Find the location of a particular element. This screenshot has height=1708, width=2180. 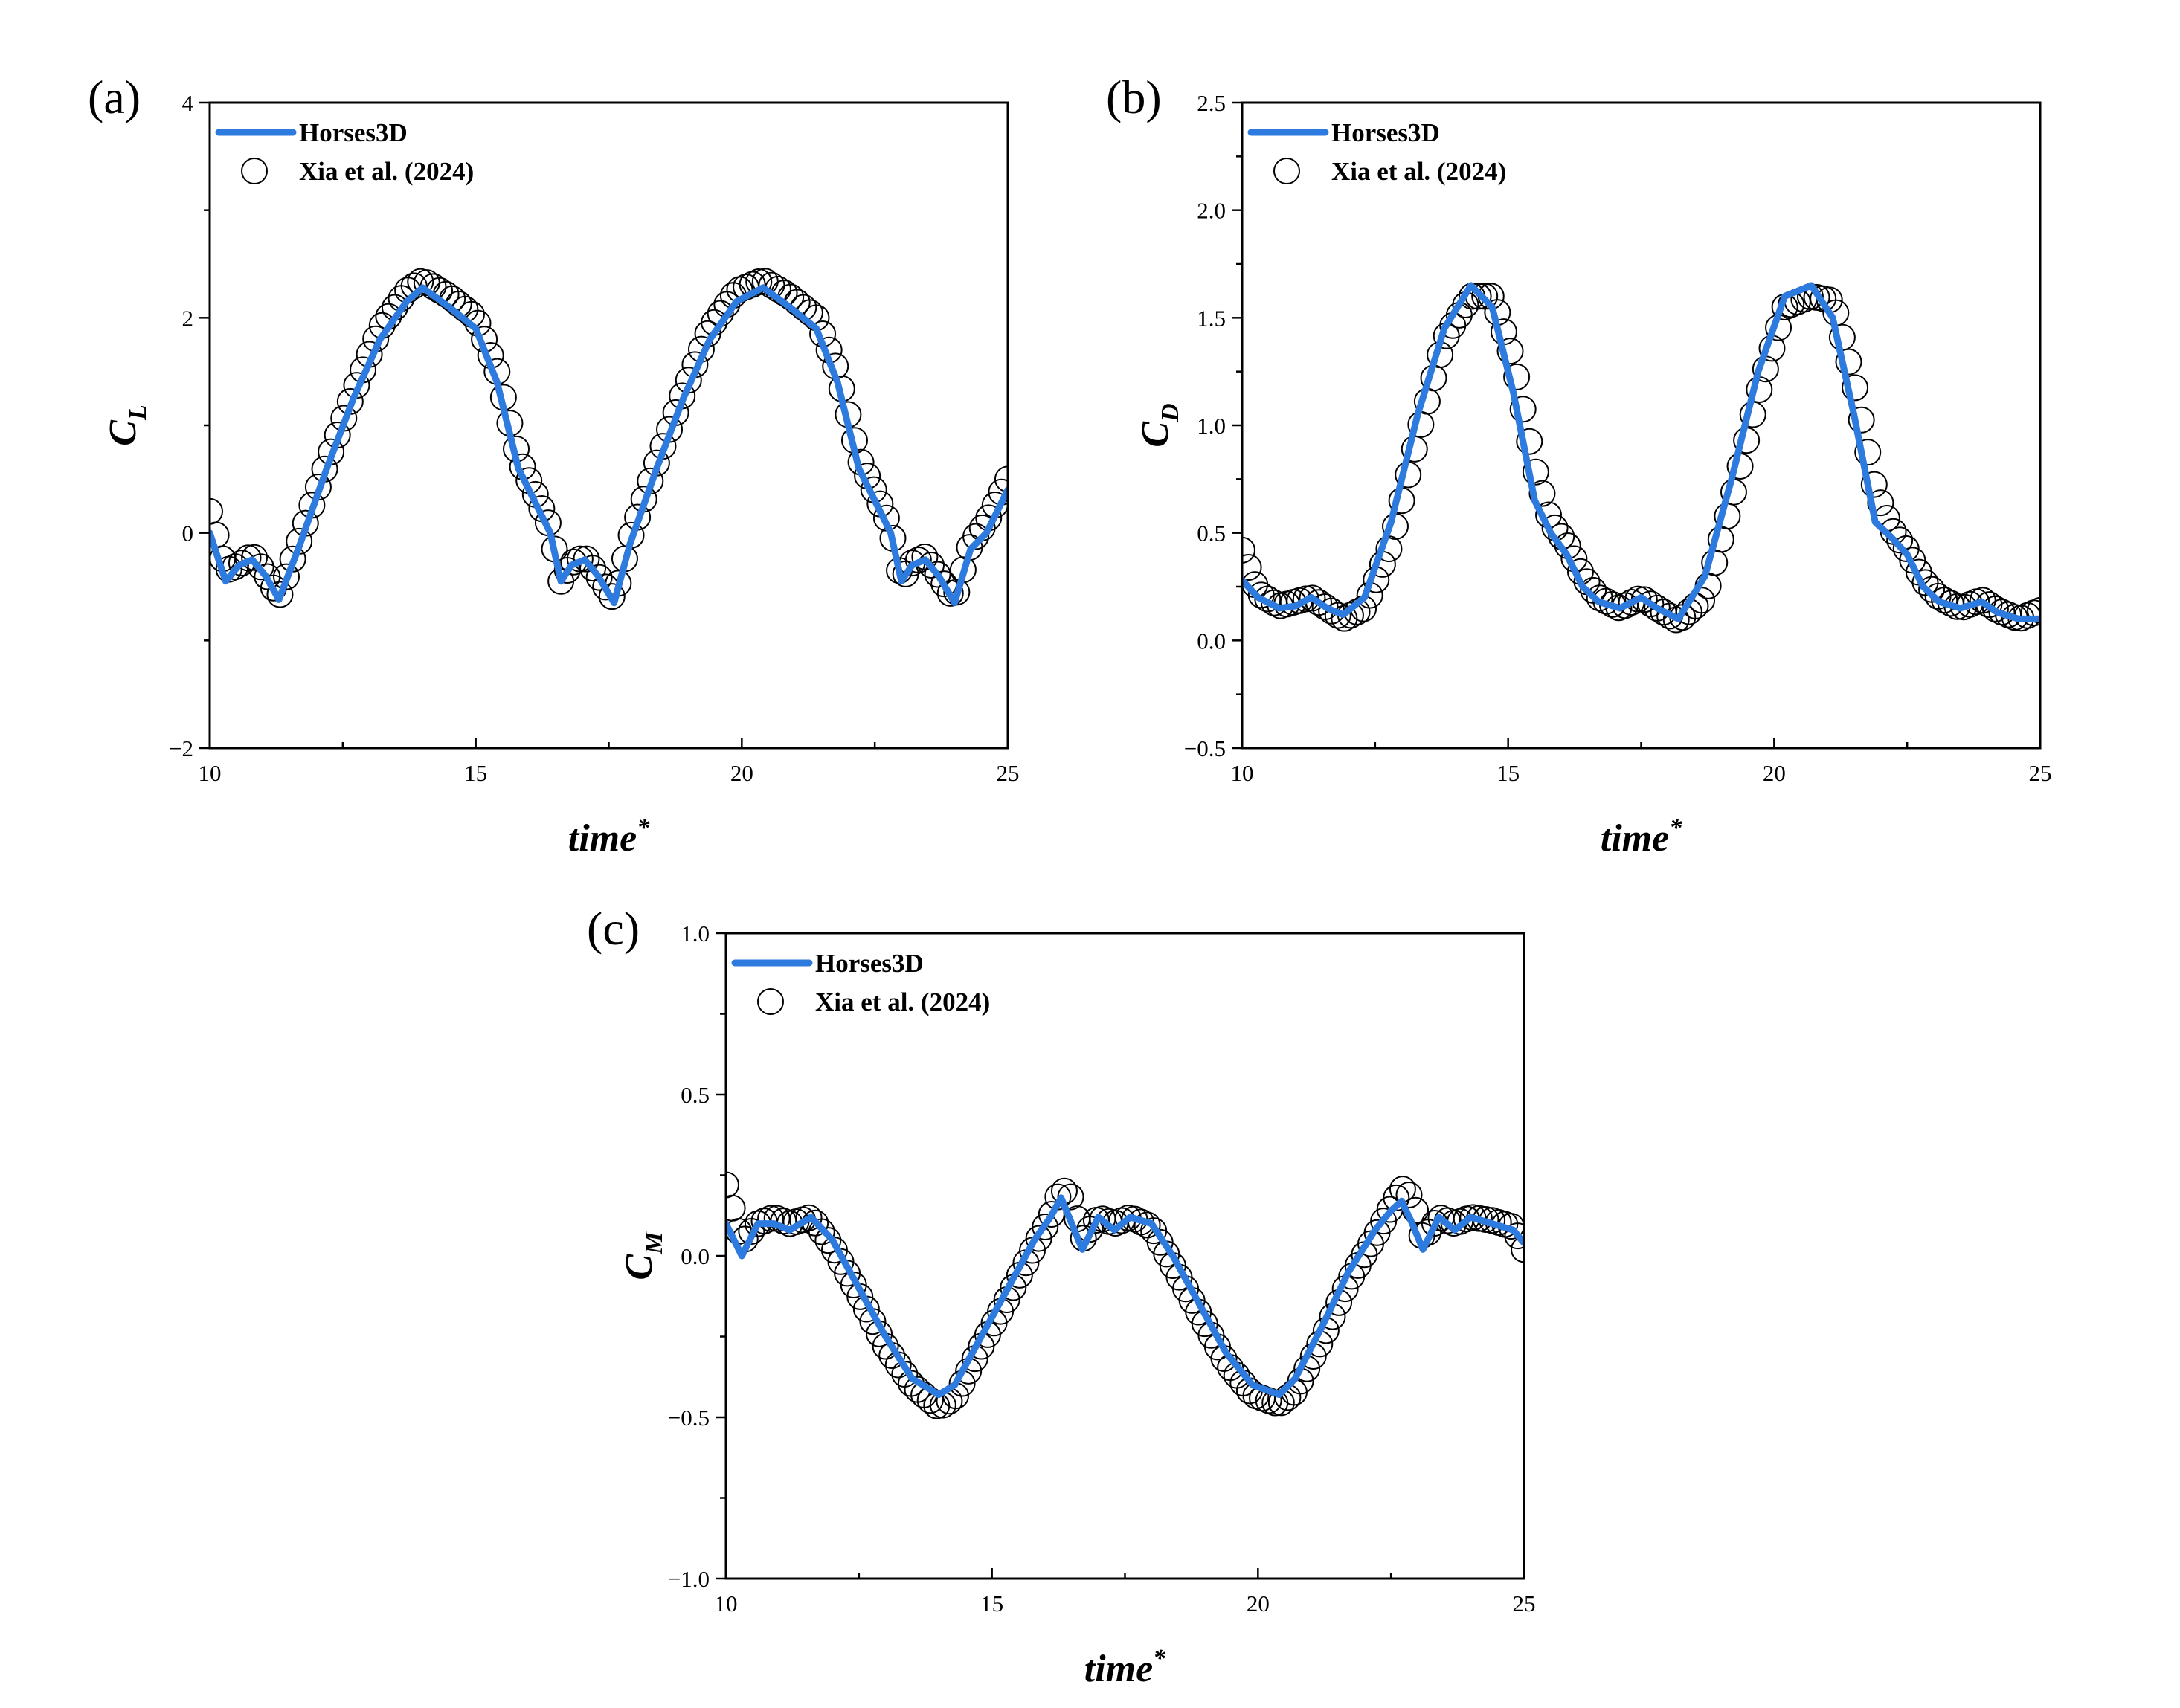

plot-frame is located at coordinates (1641, 425).